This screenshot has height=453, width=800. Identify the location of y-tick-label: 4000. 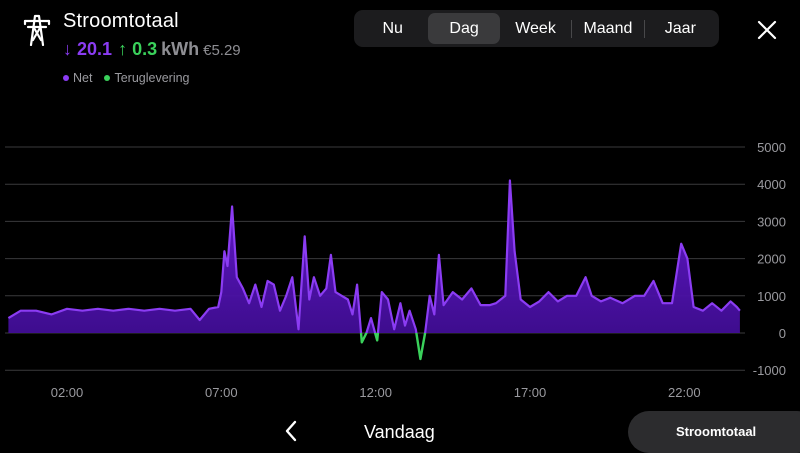
(771, 184).